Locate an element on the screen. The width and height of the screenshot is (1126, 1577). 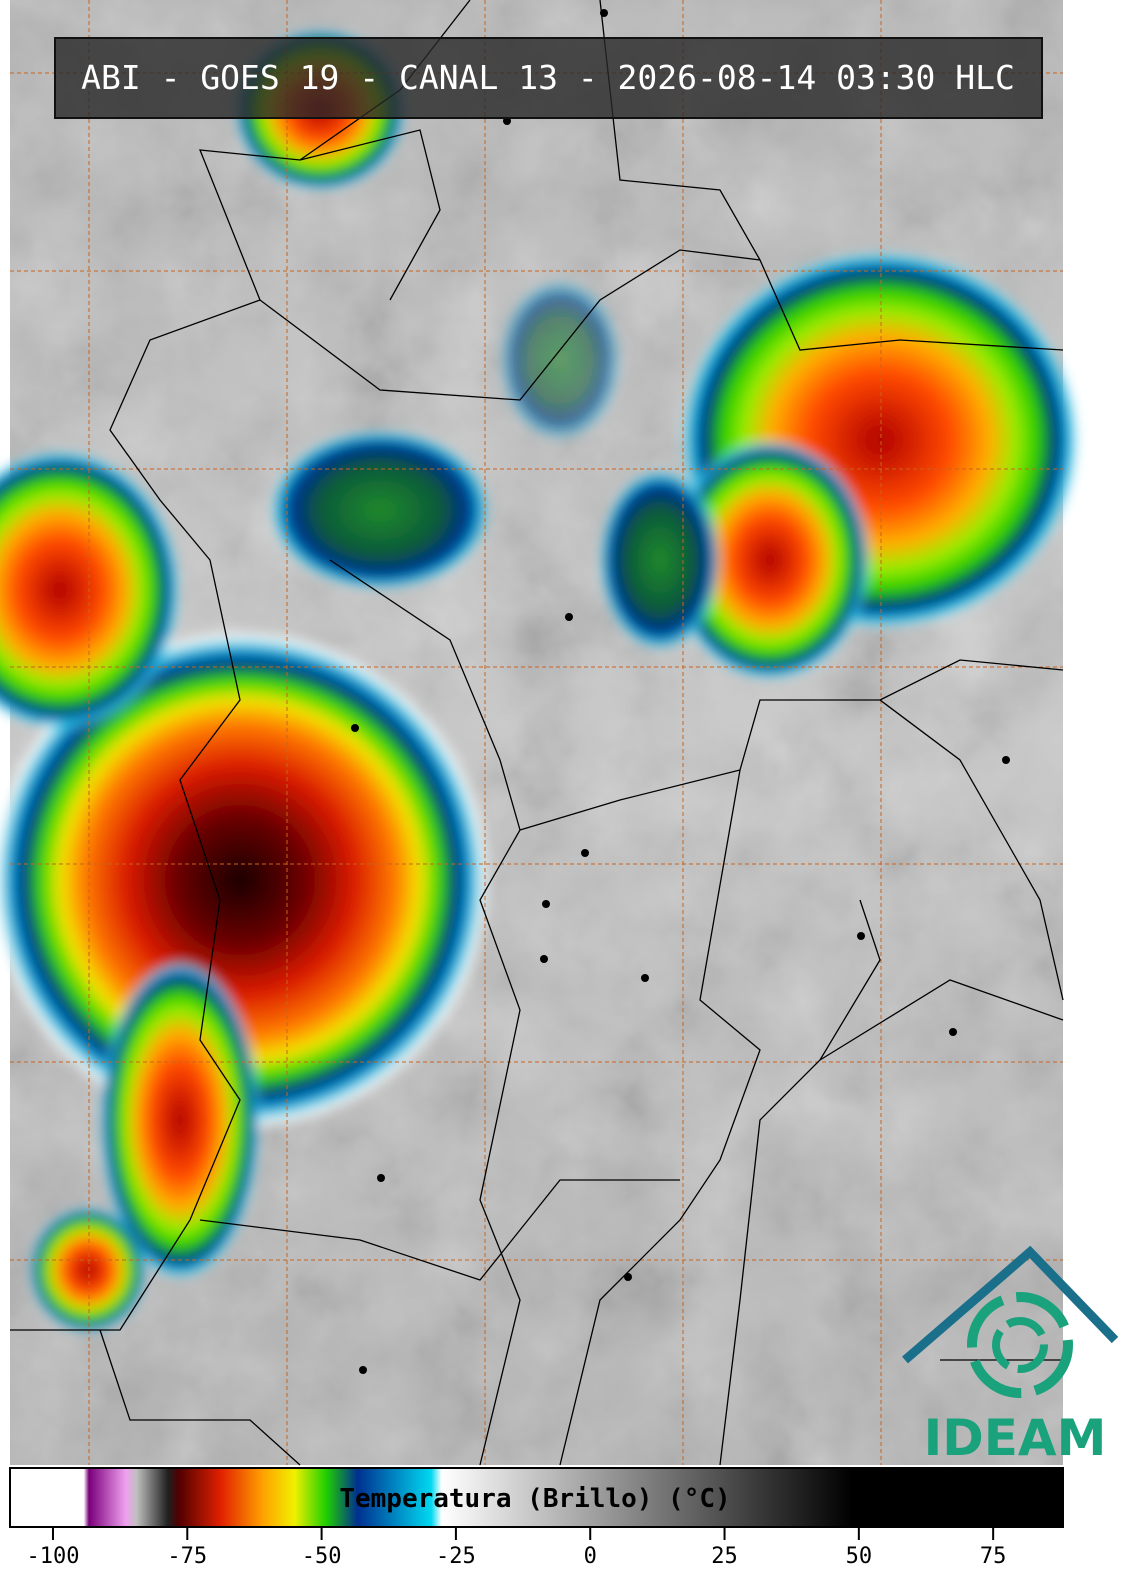
colorbar-tick-label: 25 is located at coordinates (724, 1556).